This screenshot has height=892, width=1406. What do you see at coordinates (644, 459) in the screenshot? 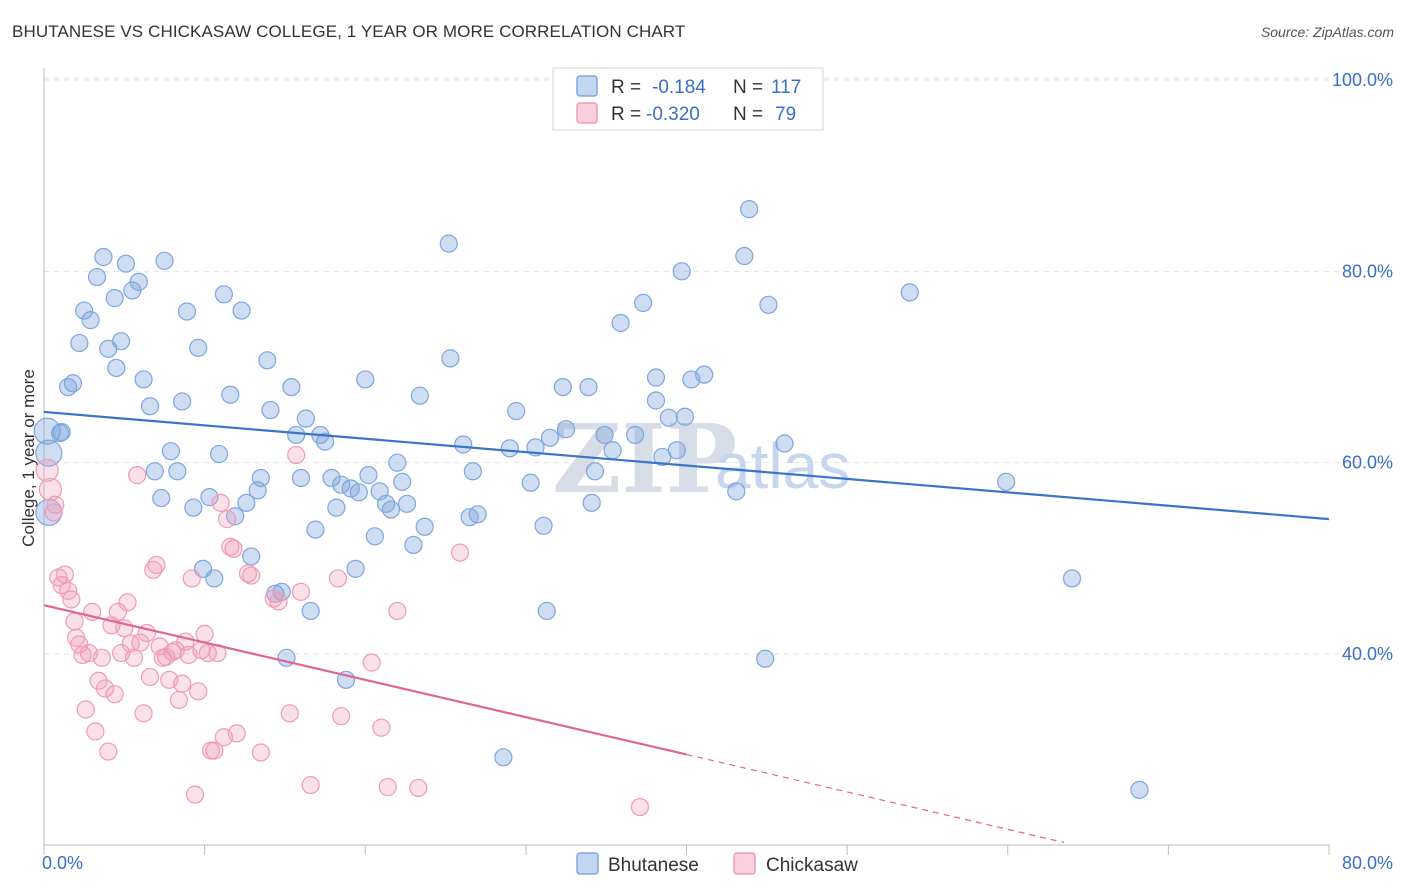
I see `watermark-zip: ZIP` at bounding box center [644, 459].